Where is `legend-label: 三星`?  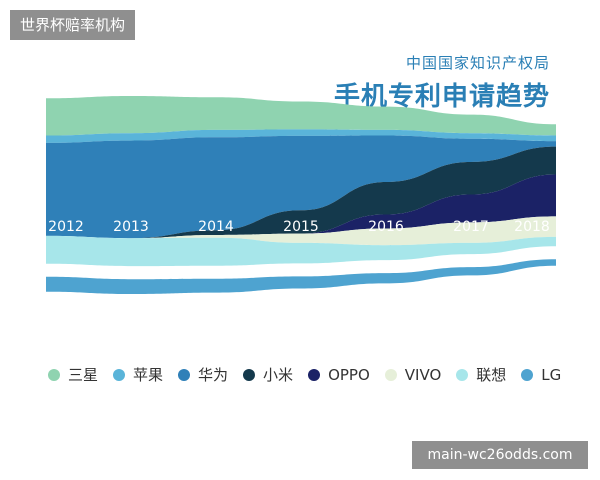 legend-label: 三星 is located at coordinates (83, 375).